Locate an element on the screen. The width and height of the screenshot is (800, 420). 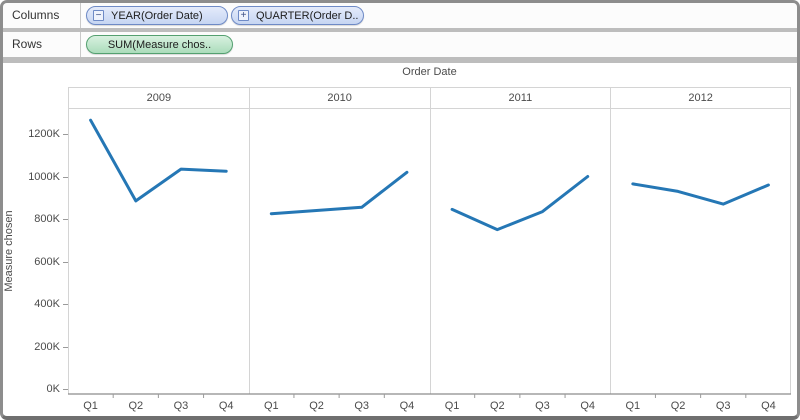
x-tick-label-2010-Q3: Q3 is located at coordinates (362, 406).